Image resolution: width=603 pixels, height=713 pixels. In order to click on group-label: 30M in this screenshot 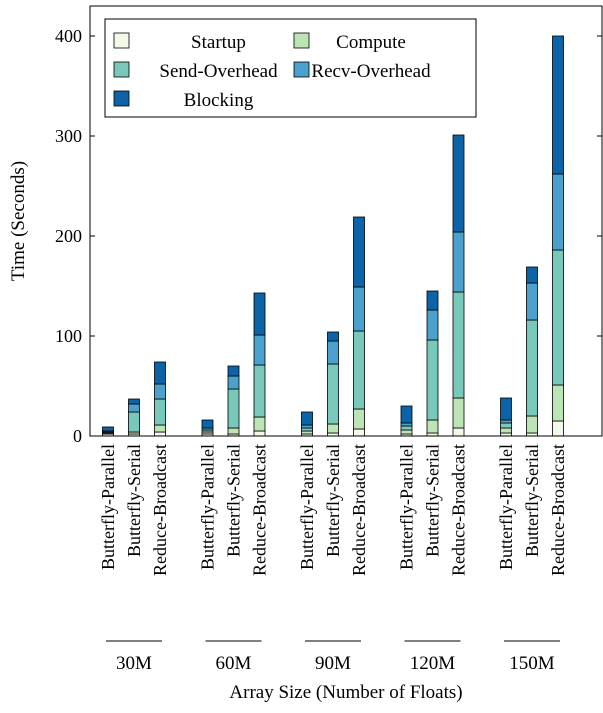, I will do `click(134, 663)`.